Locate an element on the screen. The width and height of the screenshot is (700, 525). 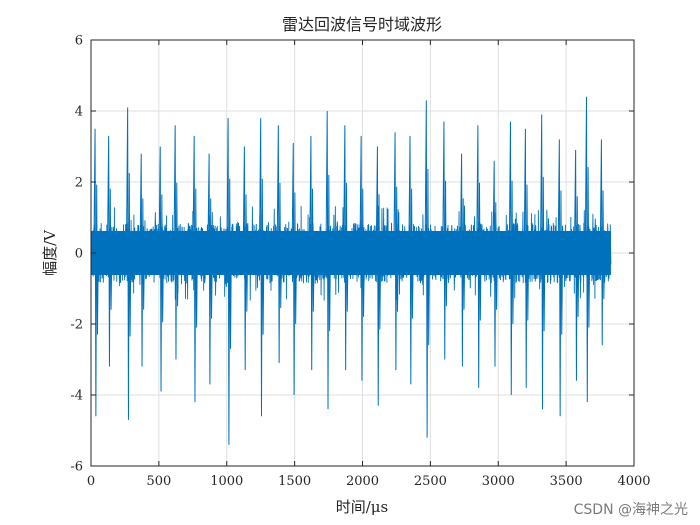
waveform-core-band is located at coordinates (351, 253).